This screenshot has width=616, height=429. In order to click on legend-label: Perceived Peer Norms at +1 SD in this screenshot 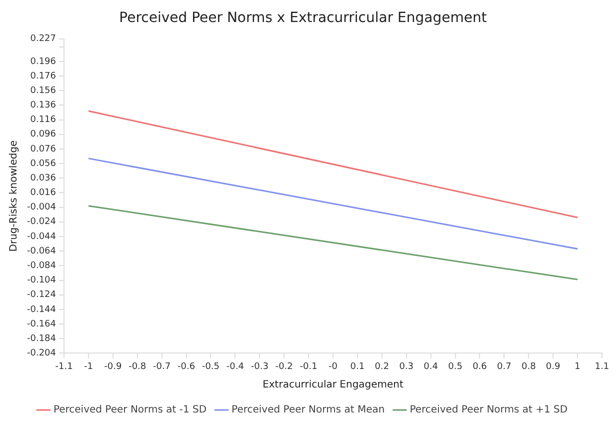, I will do `click(489, 410)`.